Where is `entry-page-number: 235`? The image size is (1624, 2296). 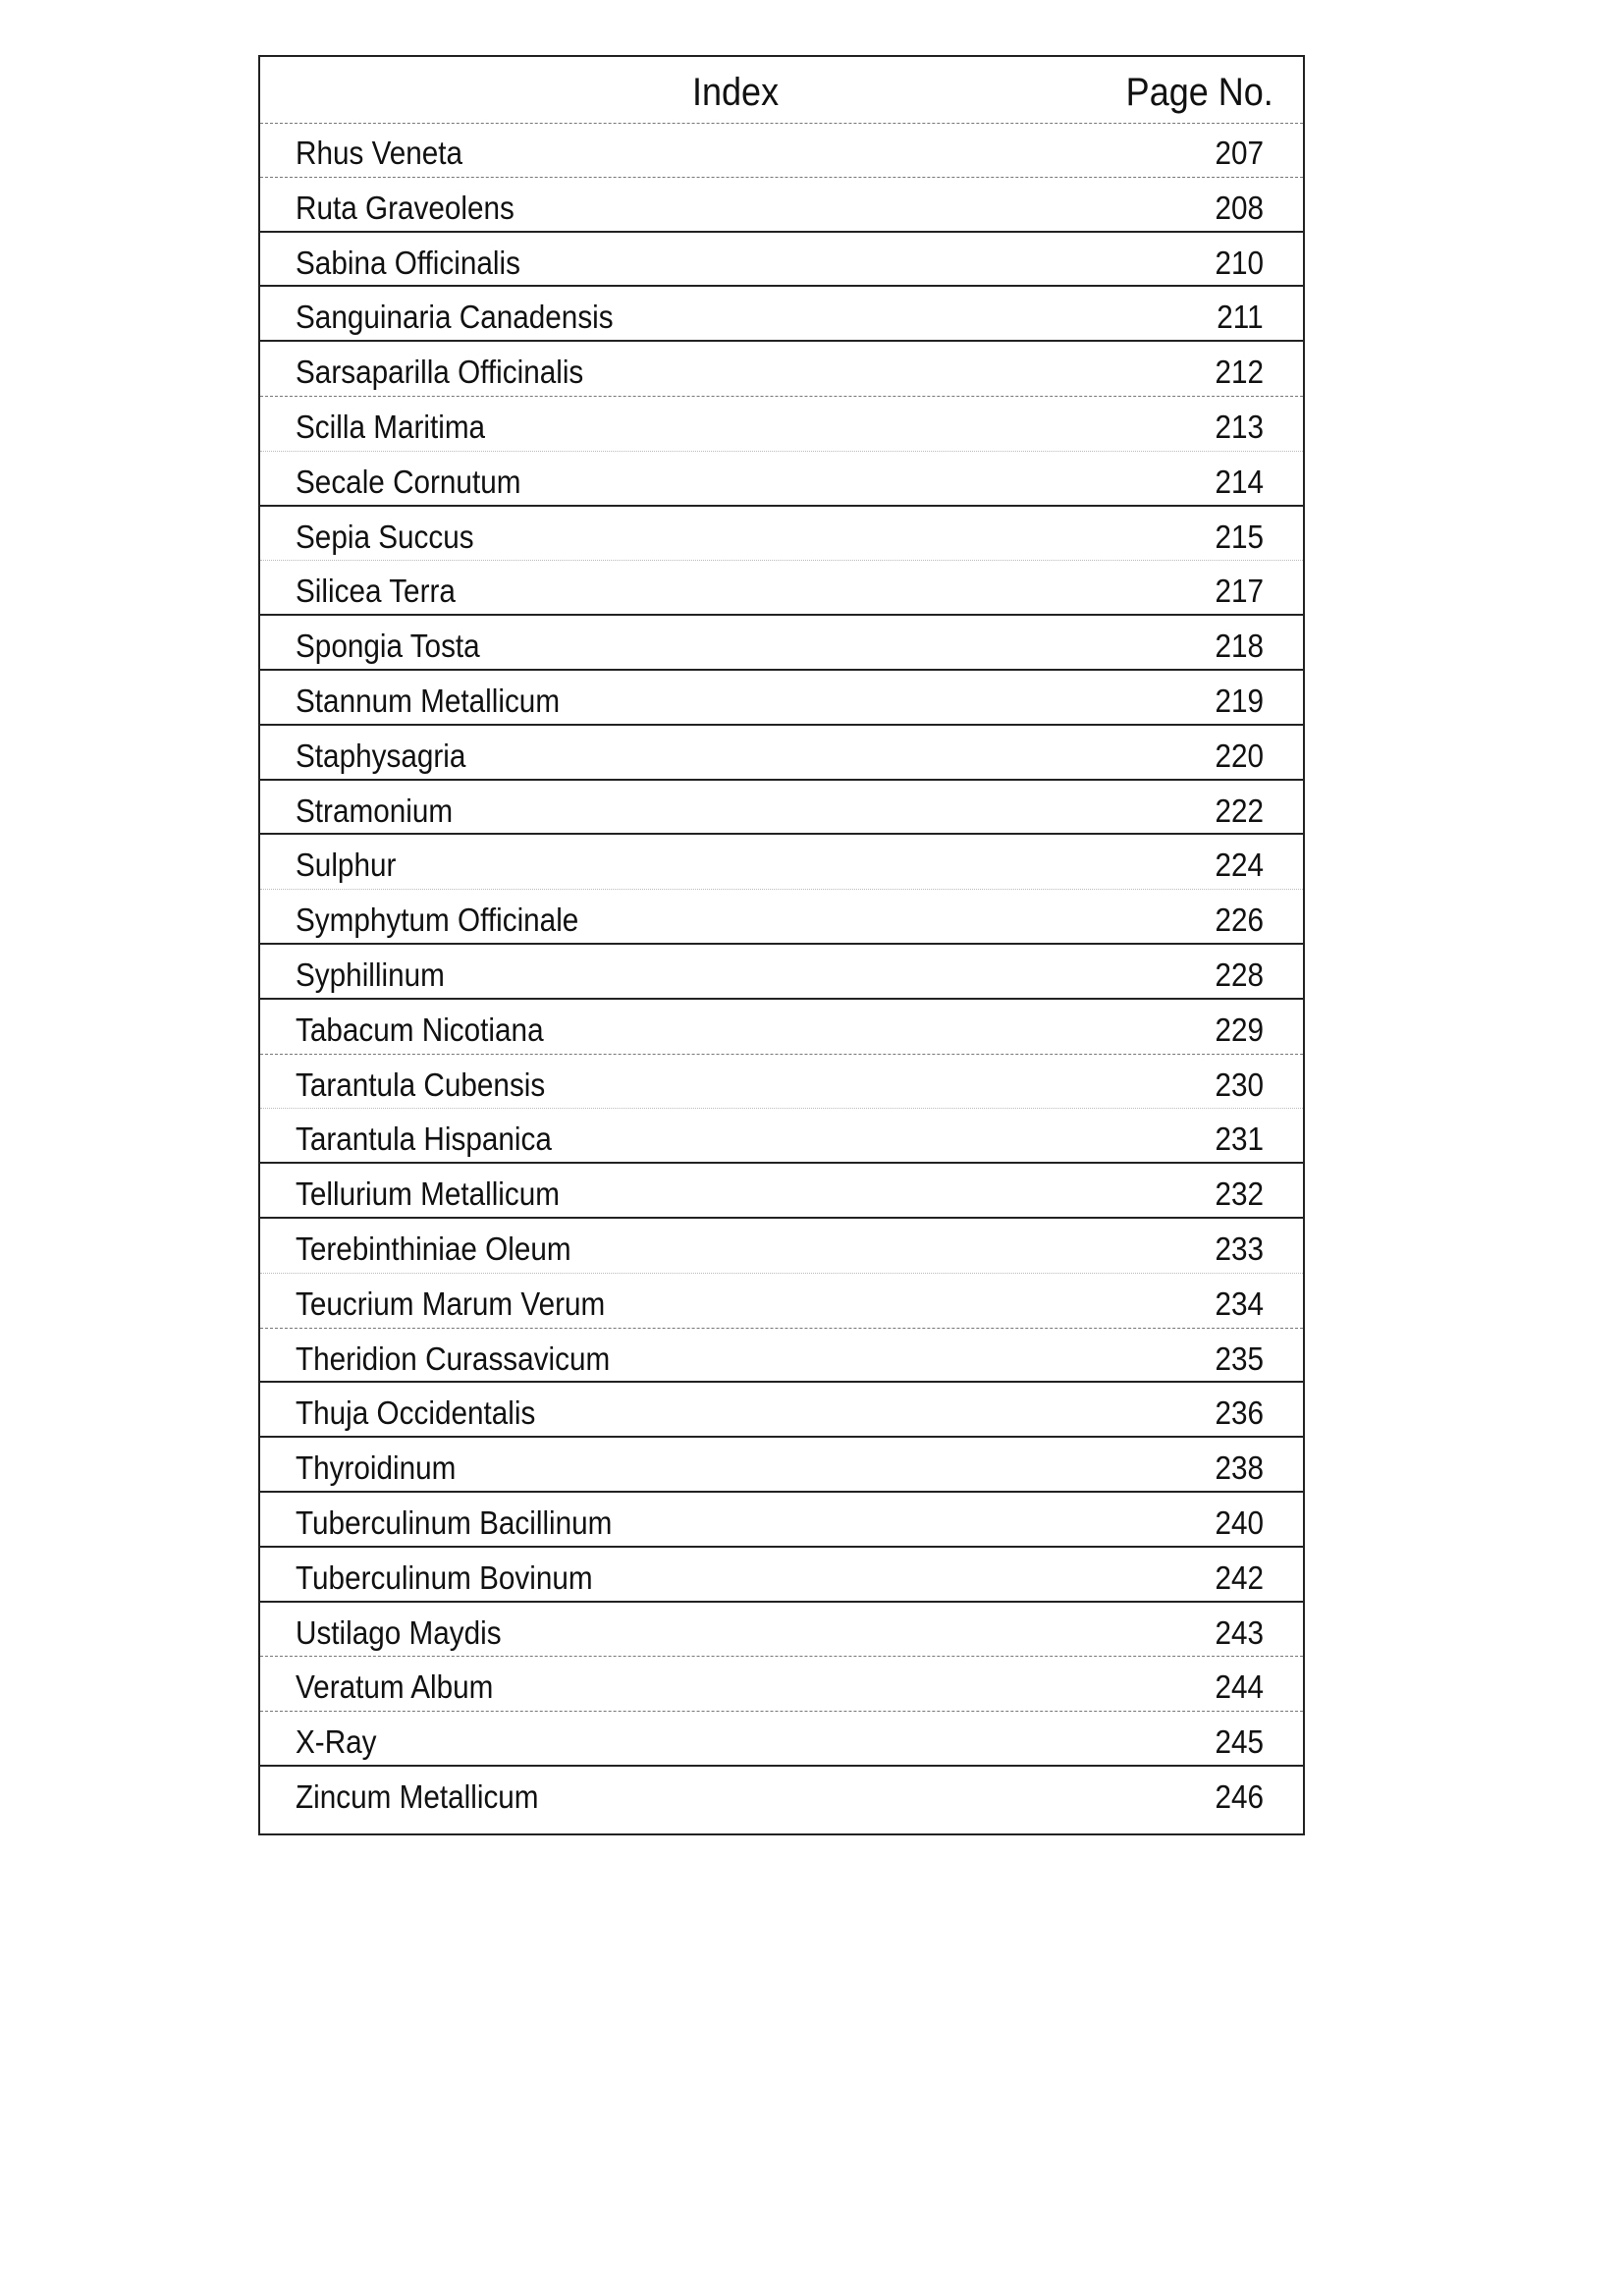
entry-page-number: 235 is located at coordinates (1239, 1358).